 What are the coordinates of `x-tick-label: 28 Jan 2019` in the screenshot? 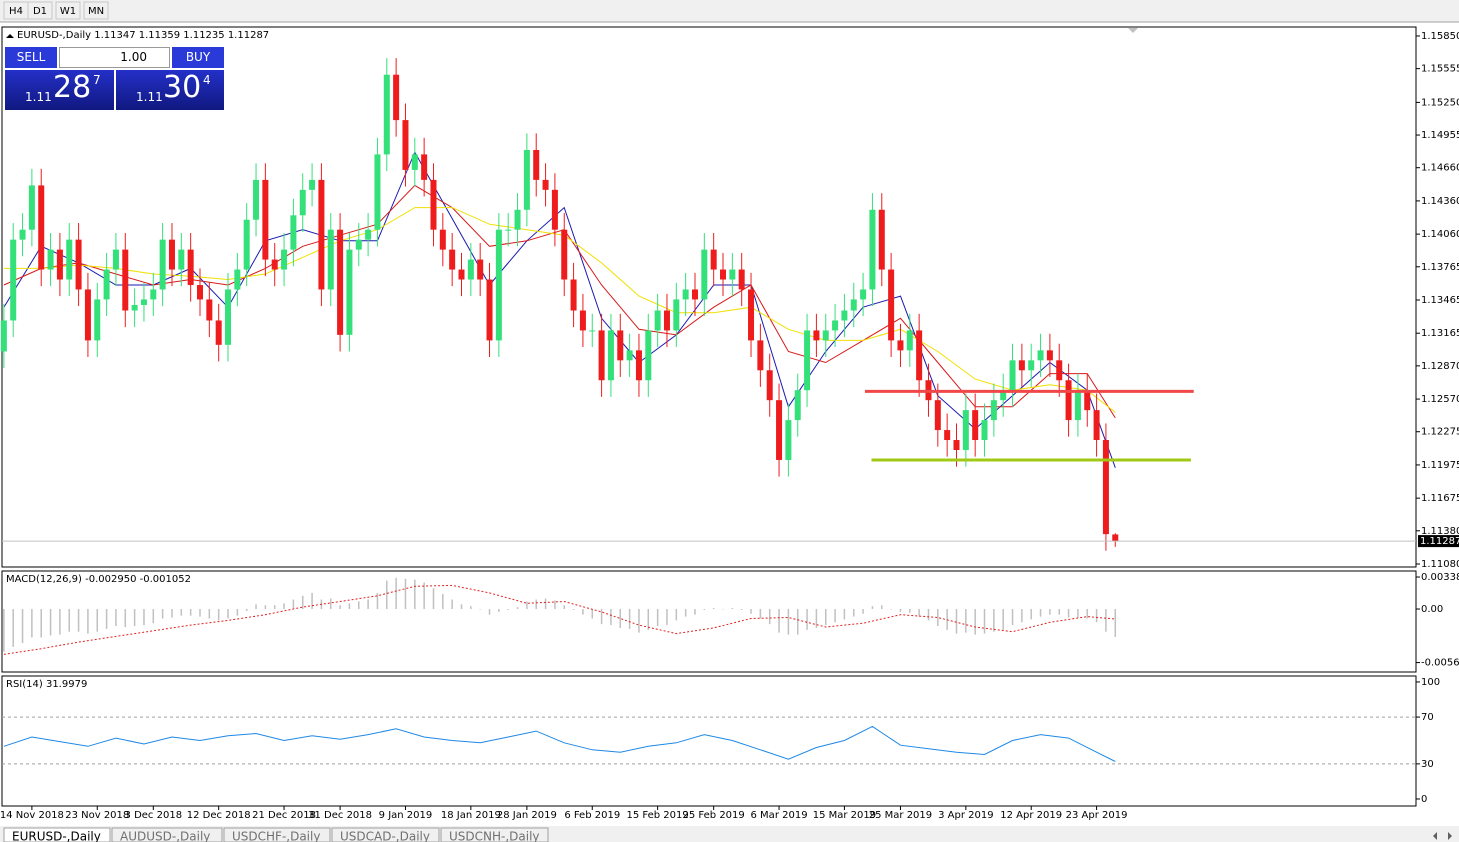 It's located at (527, 815).